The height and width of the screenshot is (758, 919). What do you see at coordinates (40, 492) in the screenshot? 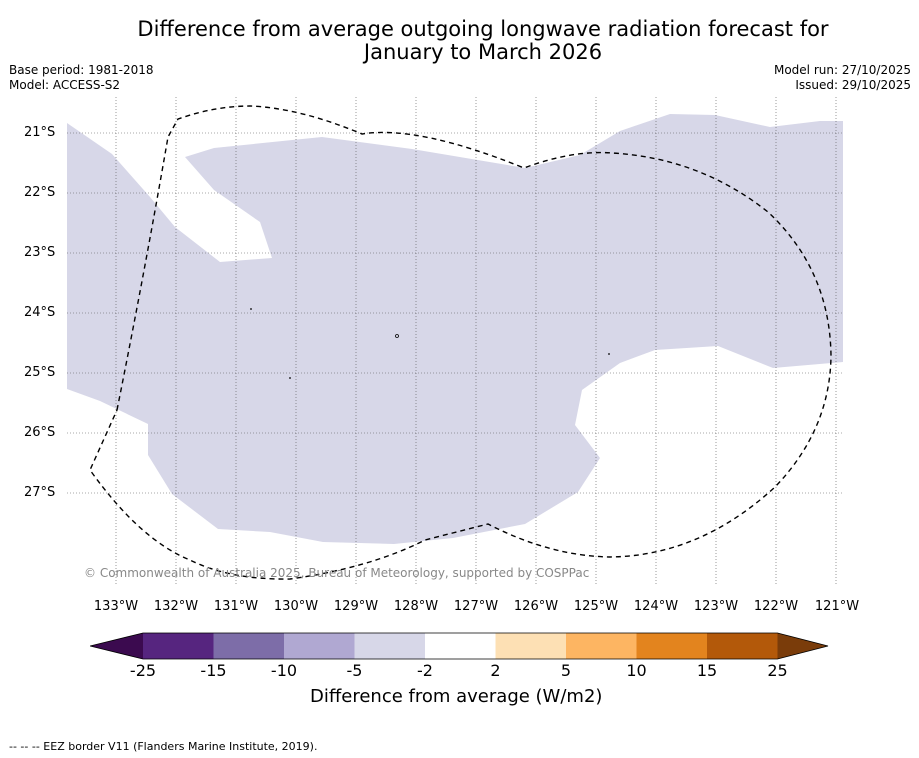
I see `lat-label-27s: 27°S` at bounding box center [40, 492].